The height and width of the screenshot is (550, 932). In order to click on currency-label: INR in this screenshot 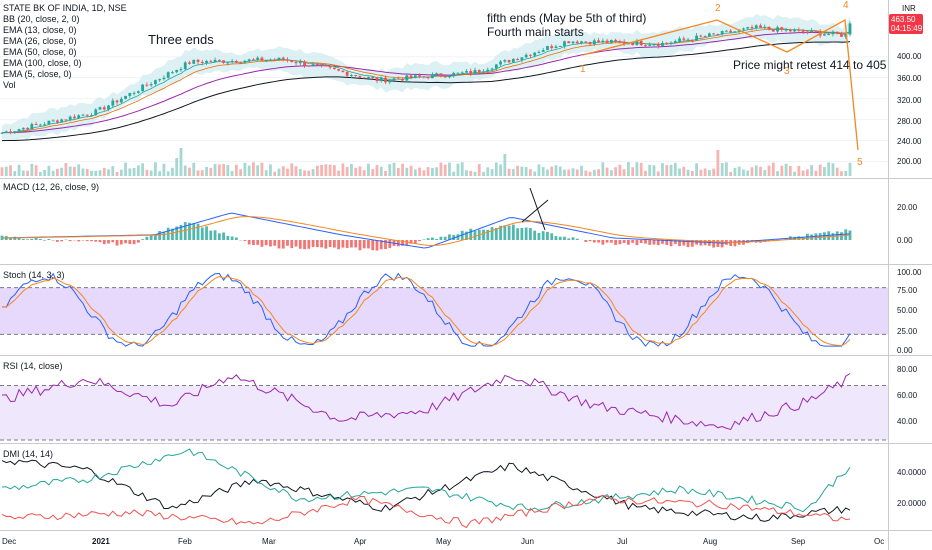, I will do `click(909, 8)`.